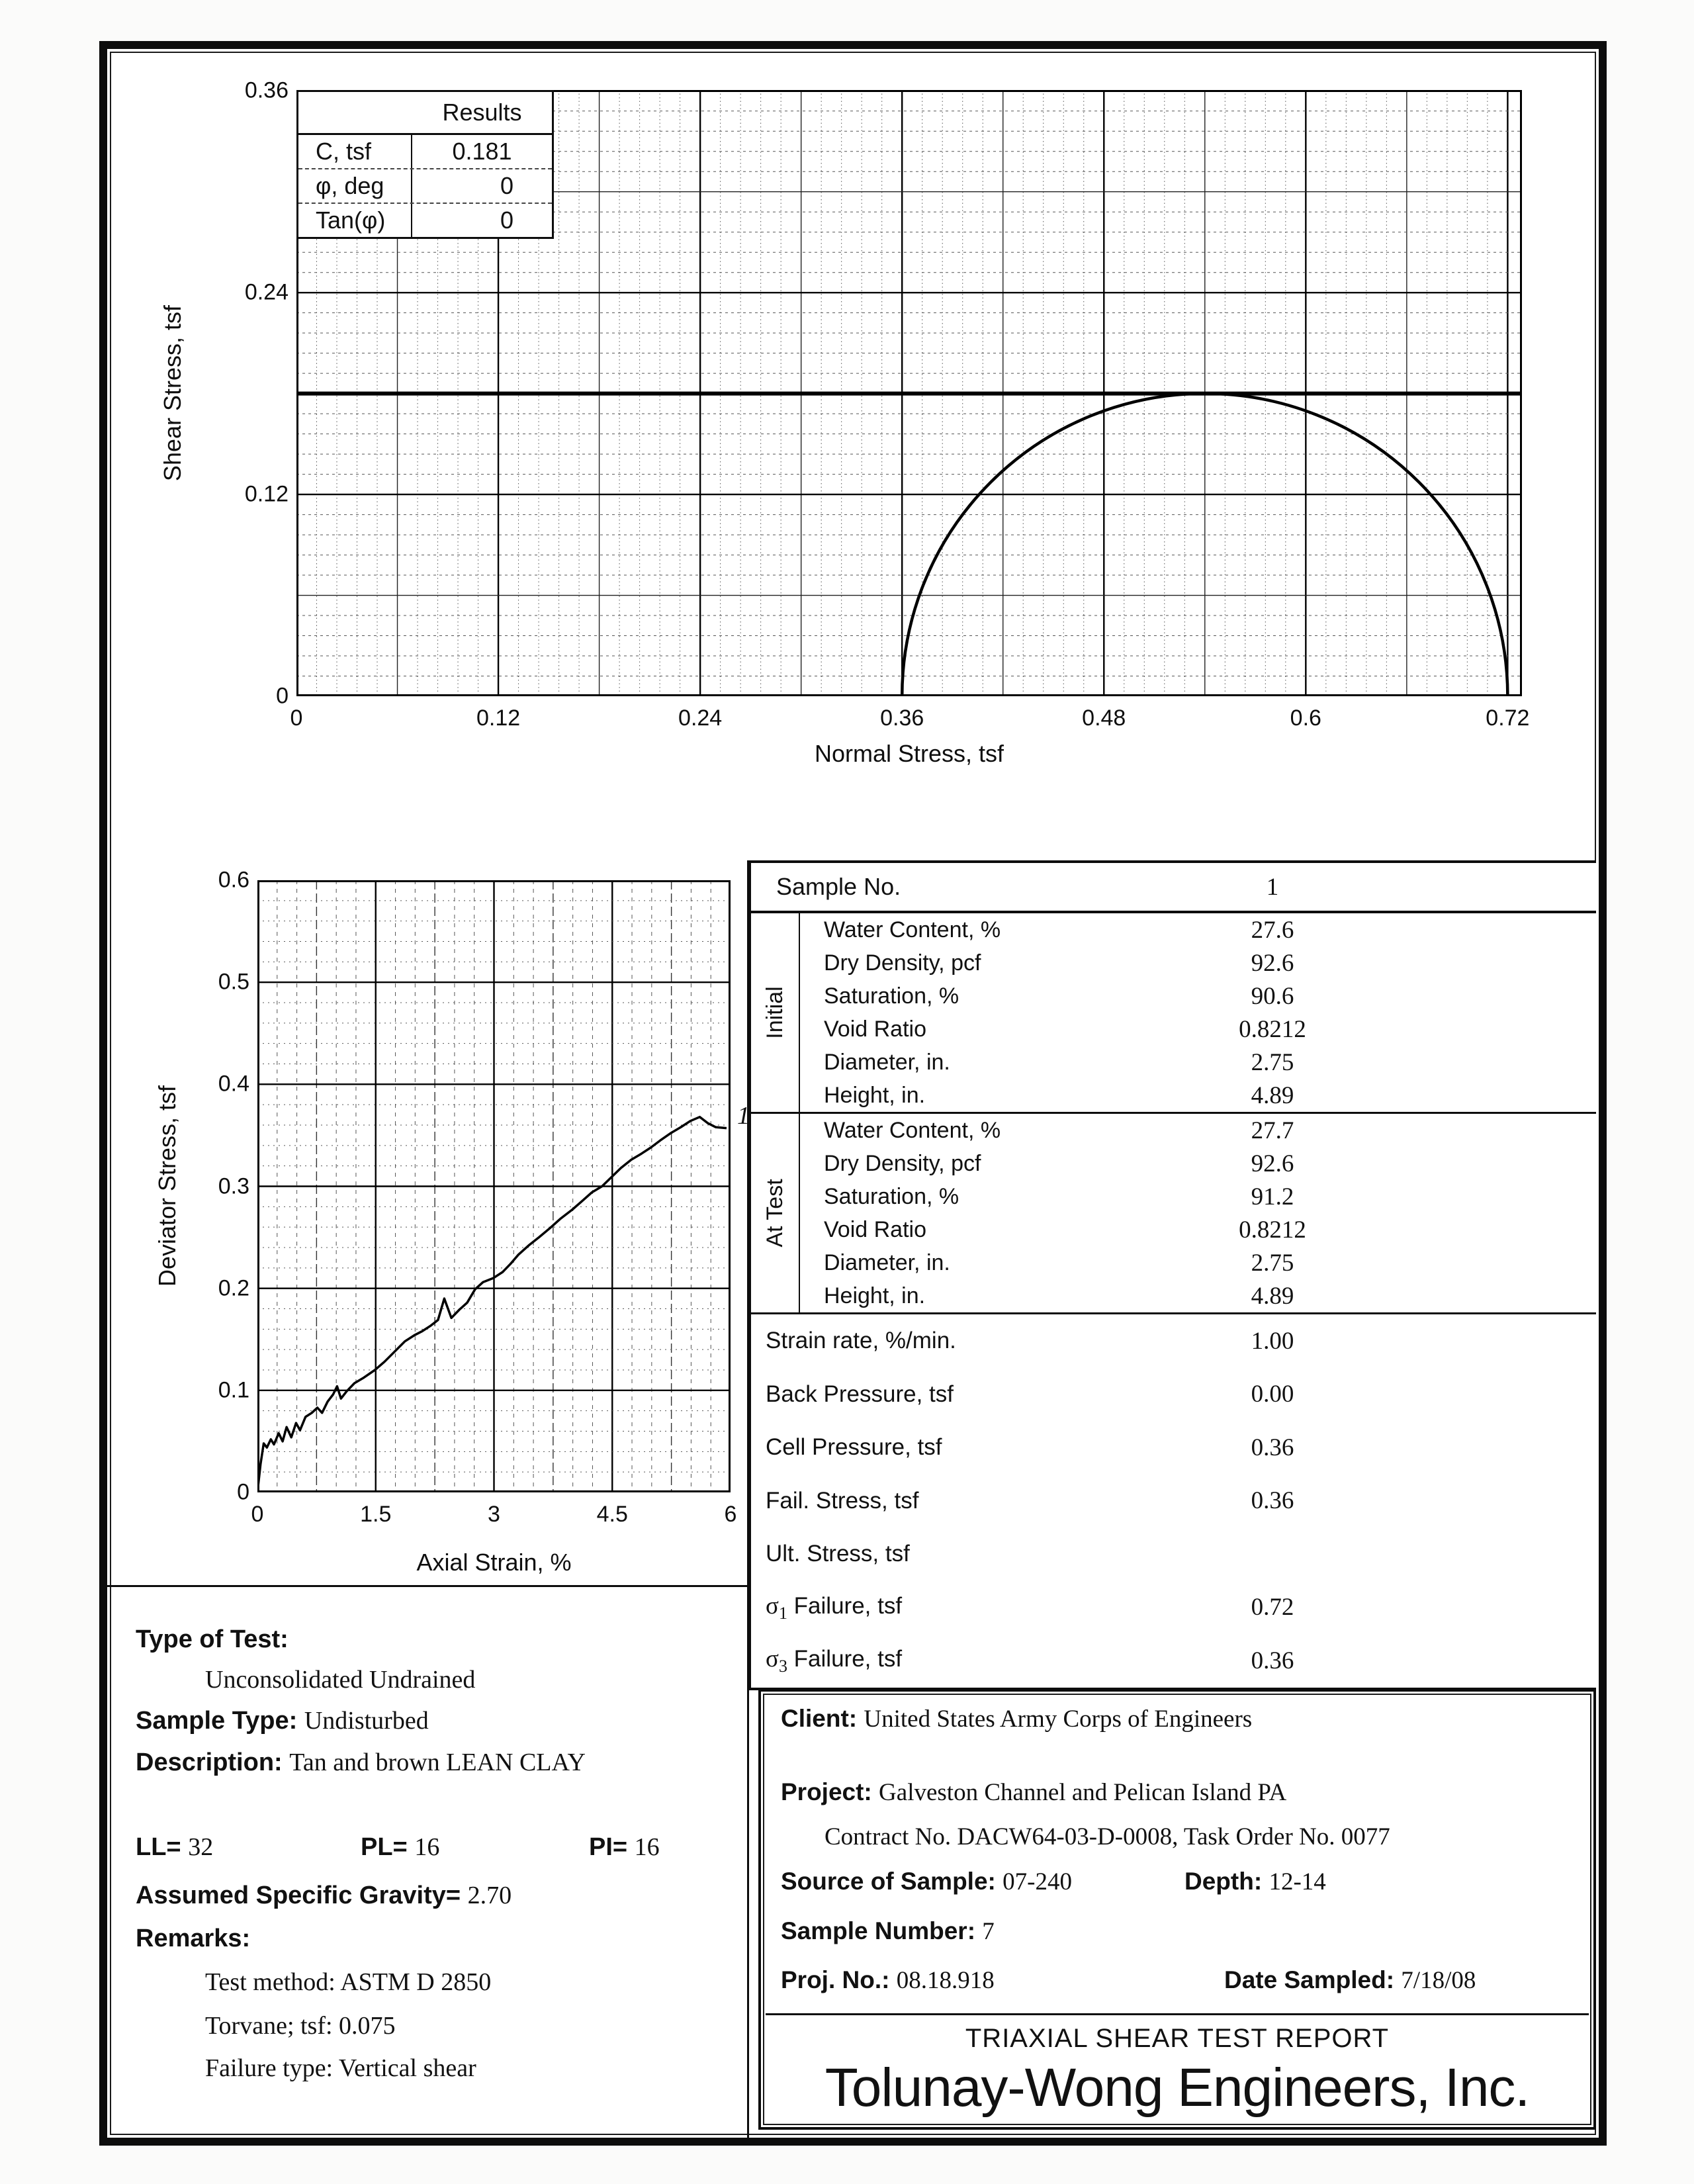 Image resolution: width=1694 pixels, height=2184 pixels. I want to click on mohr-x-tick-label: 0.72, so click(1508, 718).